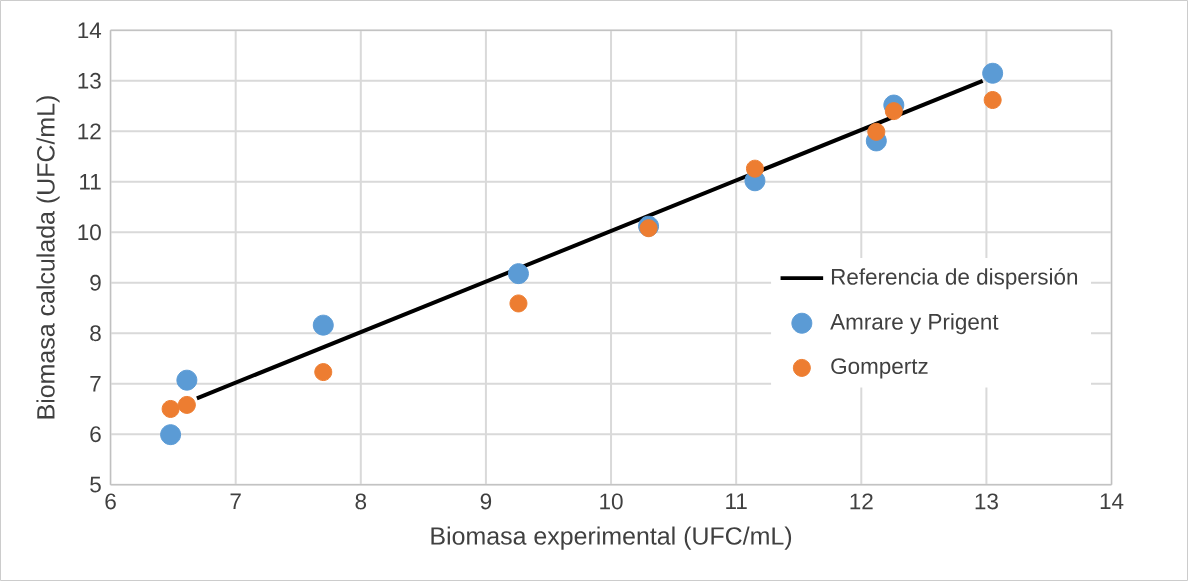 The height and width of the screenshot is (581, 1188). Describe the element at coordinates (95, 434) in the screenshot. I see `y-tick-label: 6` at that location.